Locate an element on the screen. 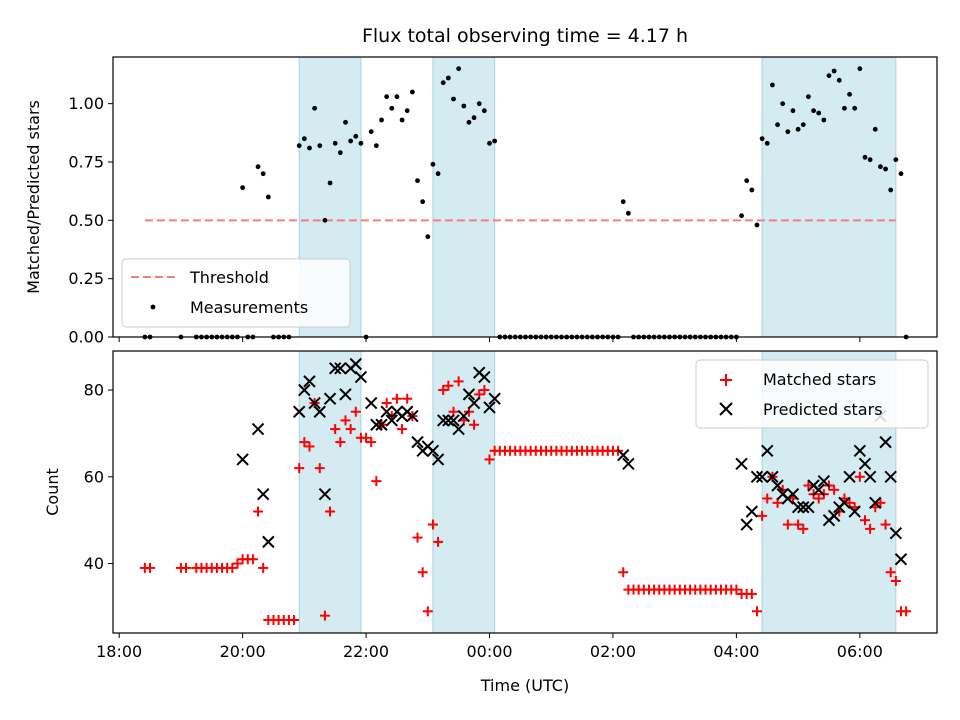 The height and width of the screenshot is (720, 960). top-legend-box is located at coordinates (236, 293).